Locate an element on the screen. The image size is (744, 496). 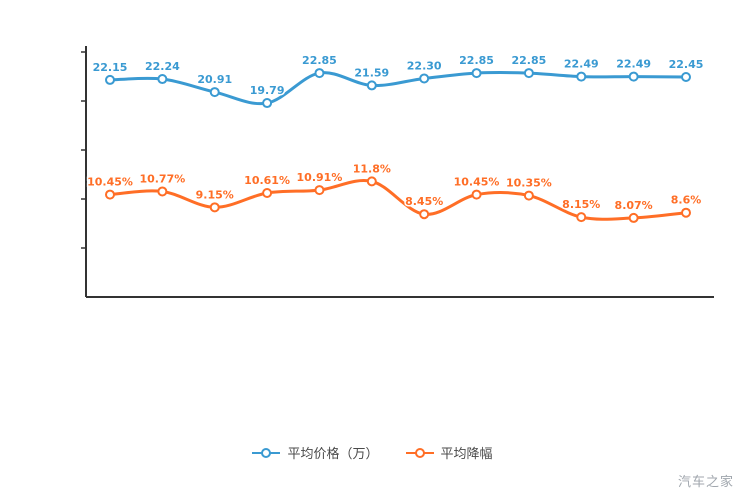
svg-text: 22.30 is located at coordinates (424, 65).